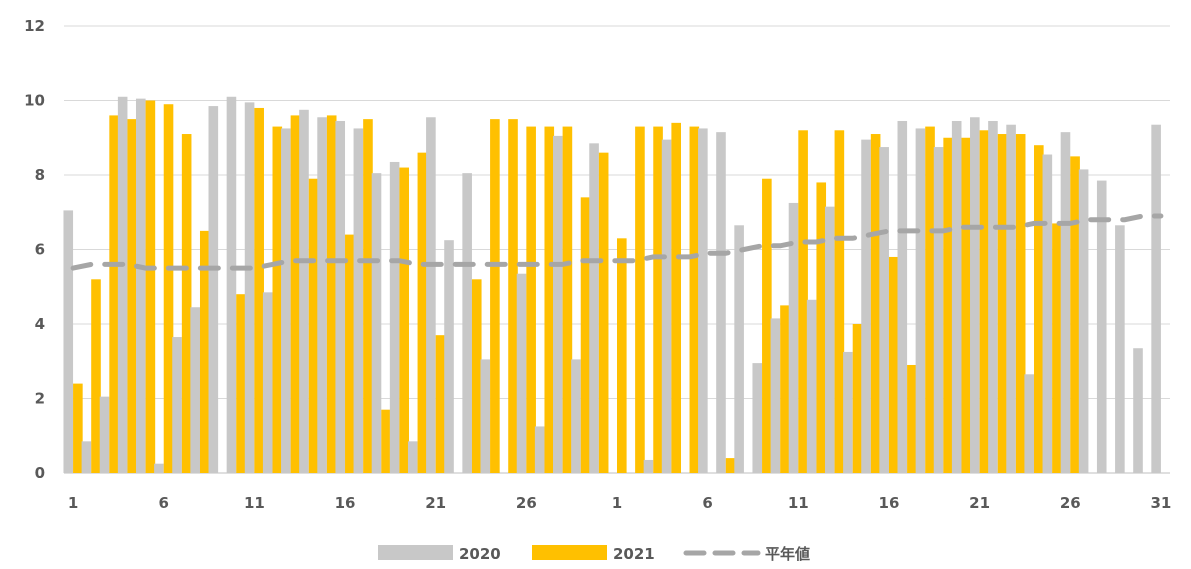  What do you see at coordinates (526, 503) in the screenshot?
I see `x-tick-label: 26` at bounding box center [526, 503].